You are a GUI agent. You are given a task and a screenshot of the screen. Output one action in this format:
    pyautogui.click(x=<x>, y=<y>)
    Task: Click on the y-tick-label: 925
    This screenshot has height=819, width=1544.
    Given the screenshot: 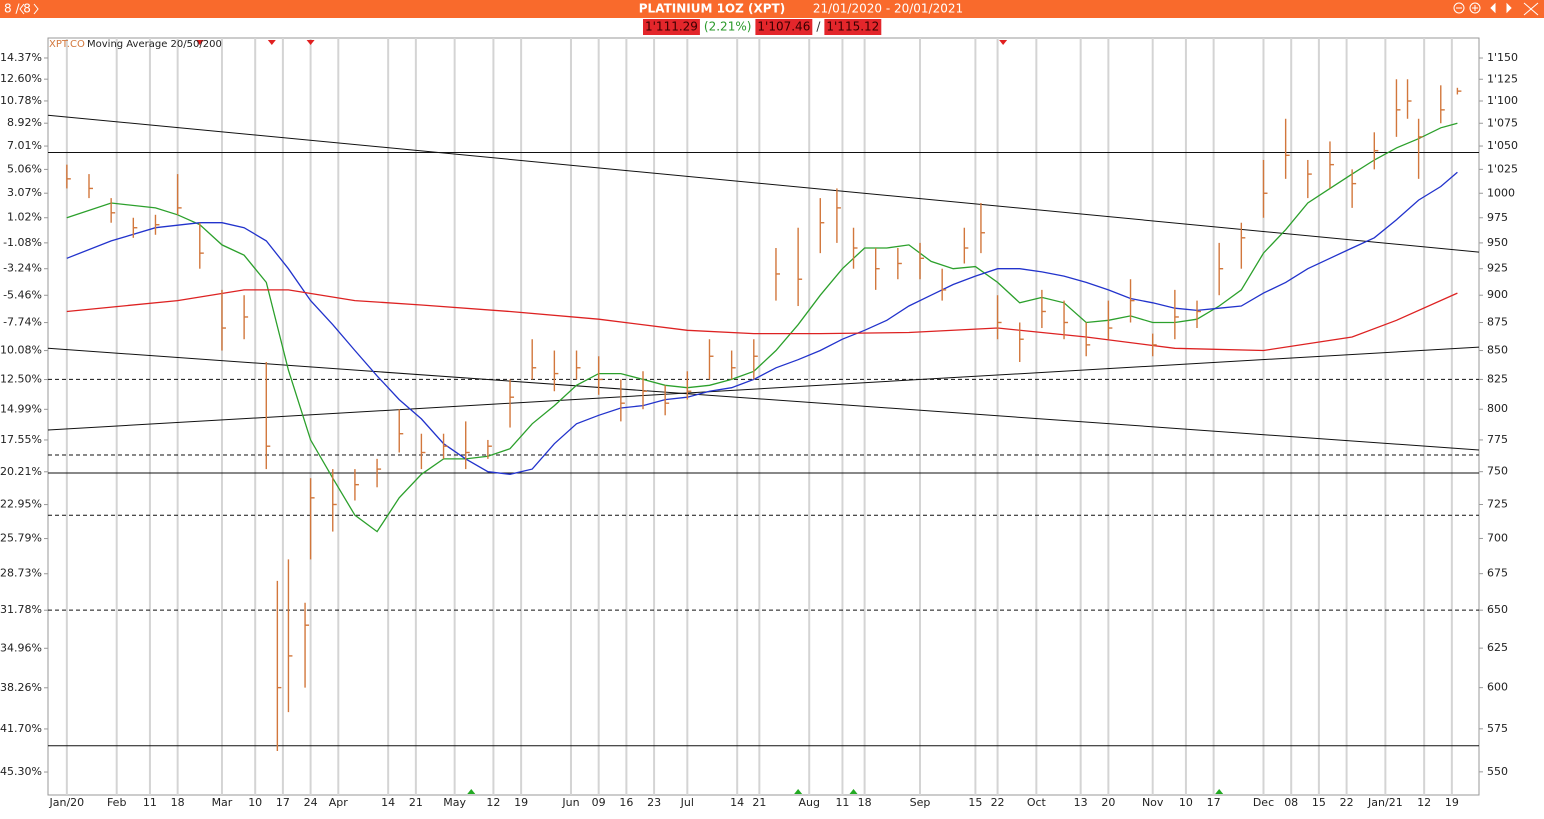 What is the action you would take?
    pyautogui.click(x=1497, y=268)
    